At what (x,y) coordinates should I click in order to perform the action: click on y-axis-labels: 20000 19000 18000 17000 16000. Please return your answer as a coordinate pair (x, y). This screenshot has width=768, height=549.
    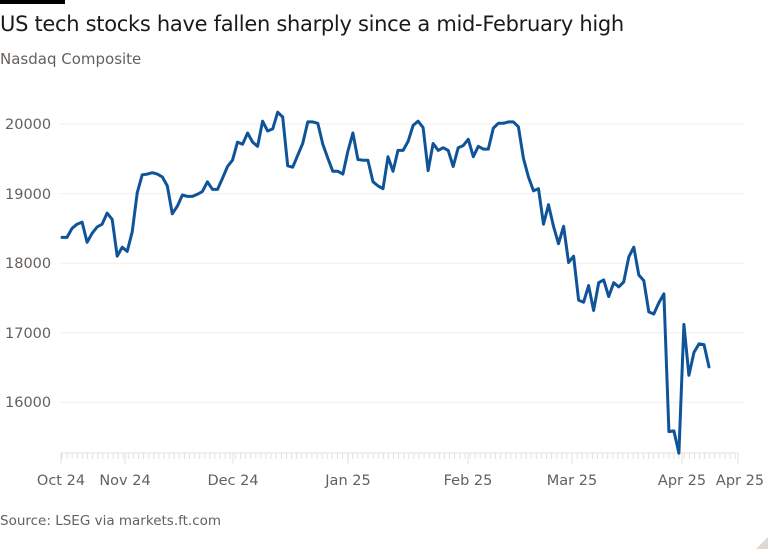
    Looking at the image, I should click on (28, 264).